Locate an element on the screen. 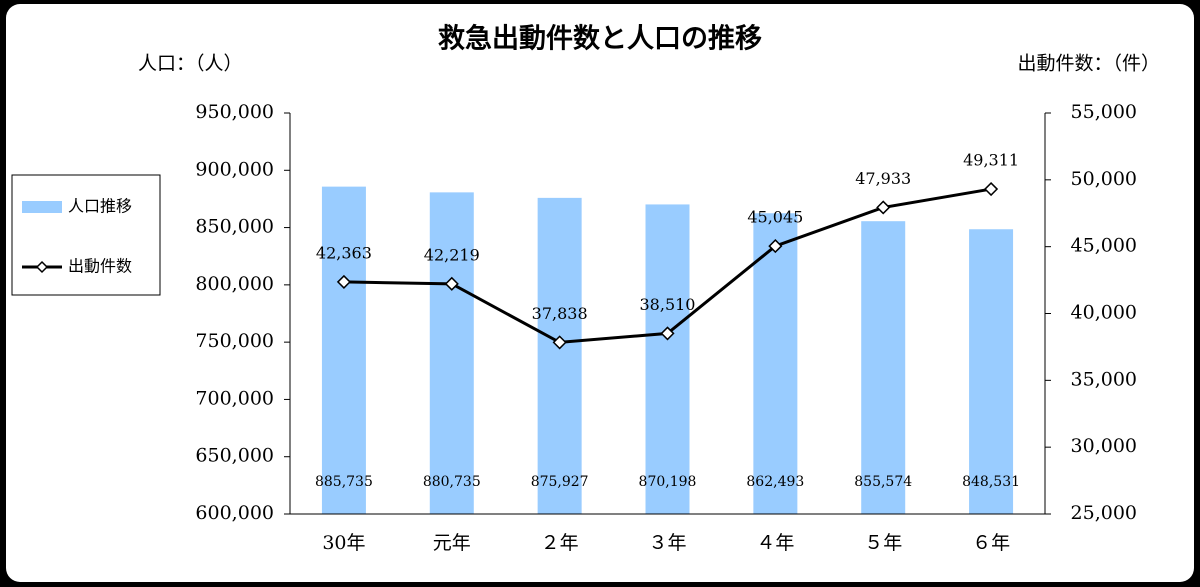 This screenshot has width=1200, height=587. line-value-label: 42,363 is located at coordinates (344, 252).